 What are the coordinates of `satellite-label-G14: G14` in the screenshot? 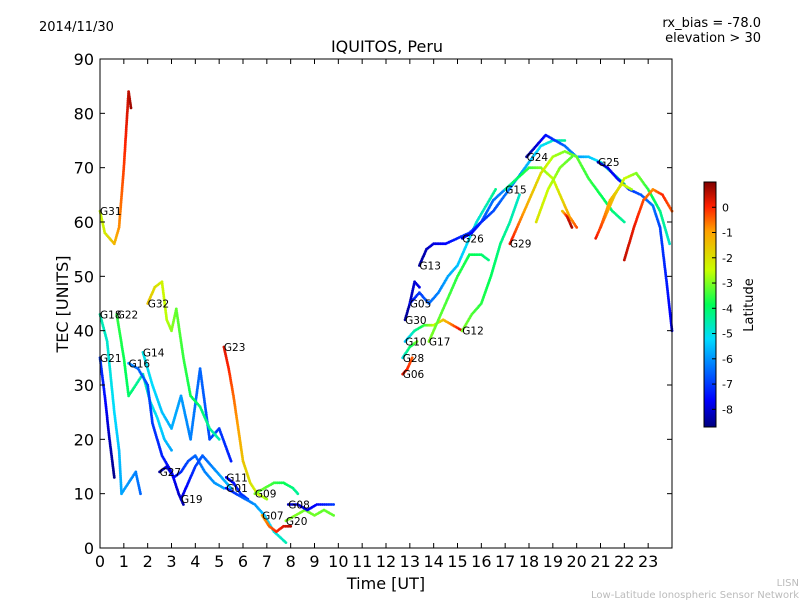 It's located at (154, 353).